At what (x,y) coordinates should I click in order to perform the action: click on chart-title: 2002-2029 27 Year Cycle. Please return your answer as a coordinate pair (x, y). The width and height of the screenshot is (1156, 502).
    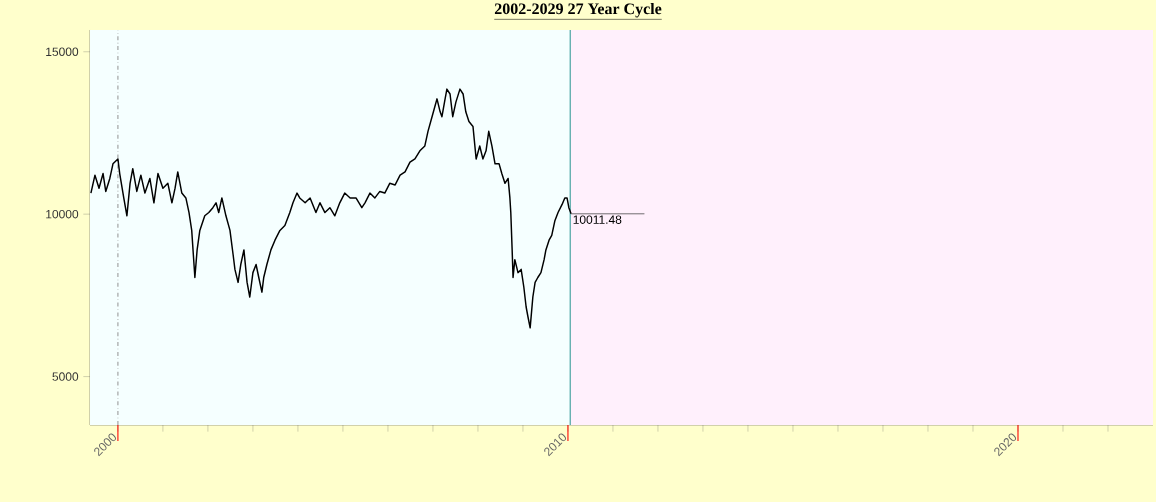
    Looking at the image, I should click on (578, 10).